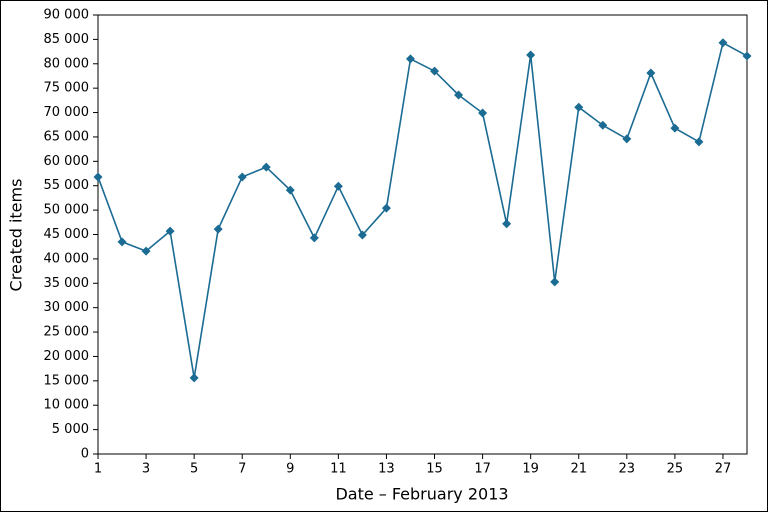 The height and width of the screenshot is (512, 768). I want to click on y-tick-label: 65 000, so click(67, 136).